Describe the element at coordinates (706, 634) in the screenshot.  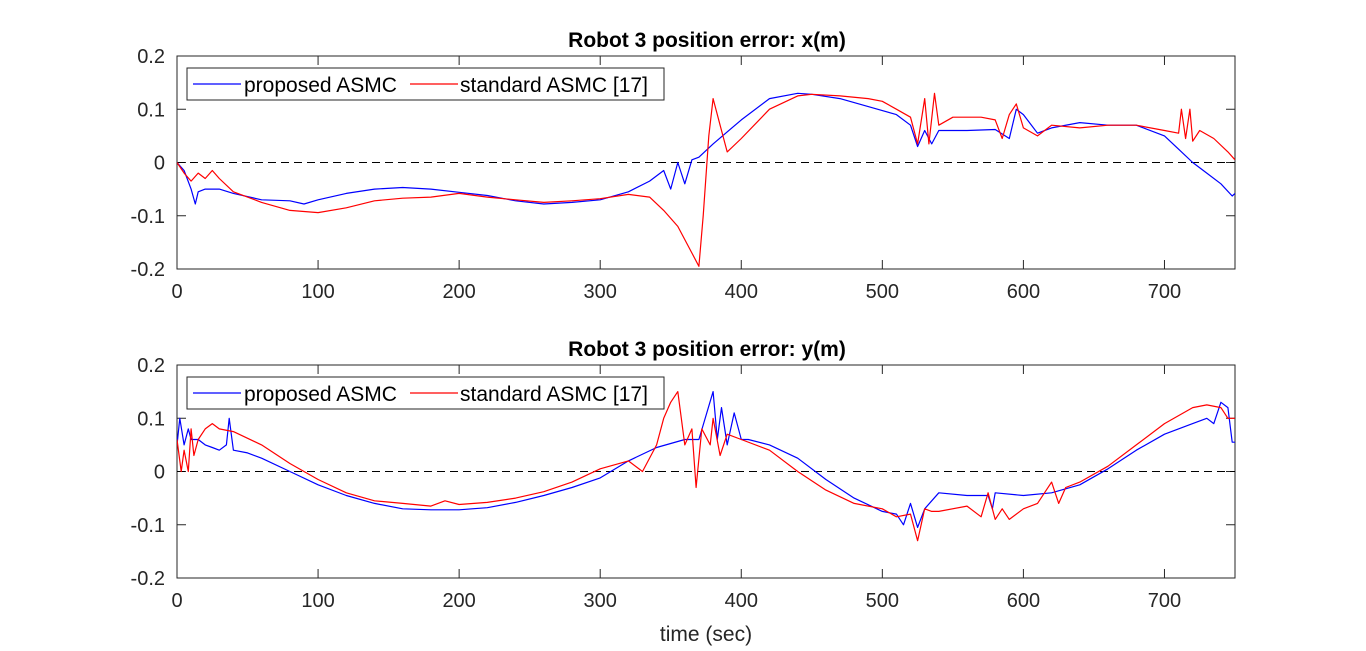
I see `x-axis-label: time (sec)` at that location.